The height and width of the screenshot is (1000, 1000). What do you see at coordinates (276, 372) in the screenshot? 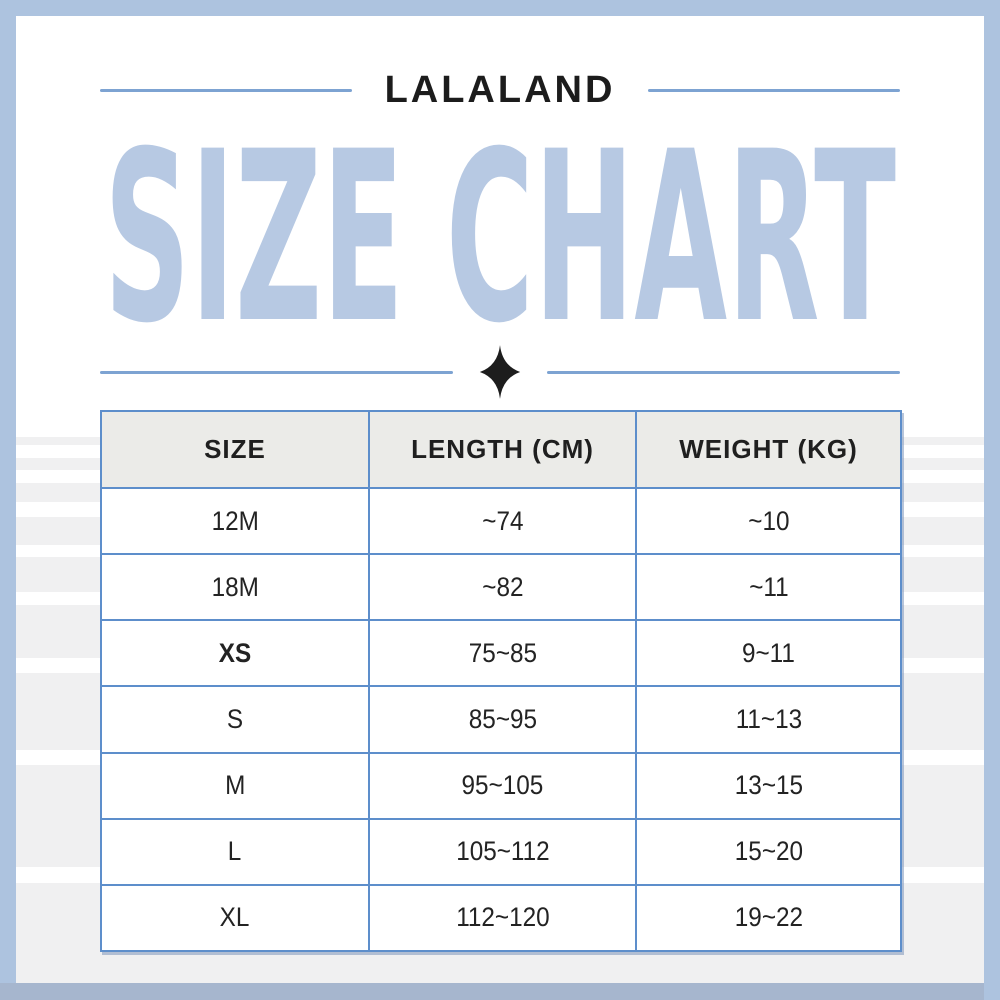
I see `divider-line-left` at bounding box center [276, 372].